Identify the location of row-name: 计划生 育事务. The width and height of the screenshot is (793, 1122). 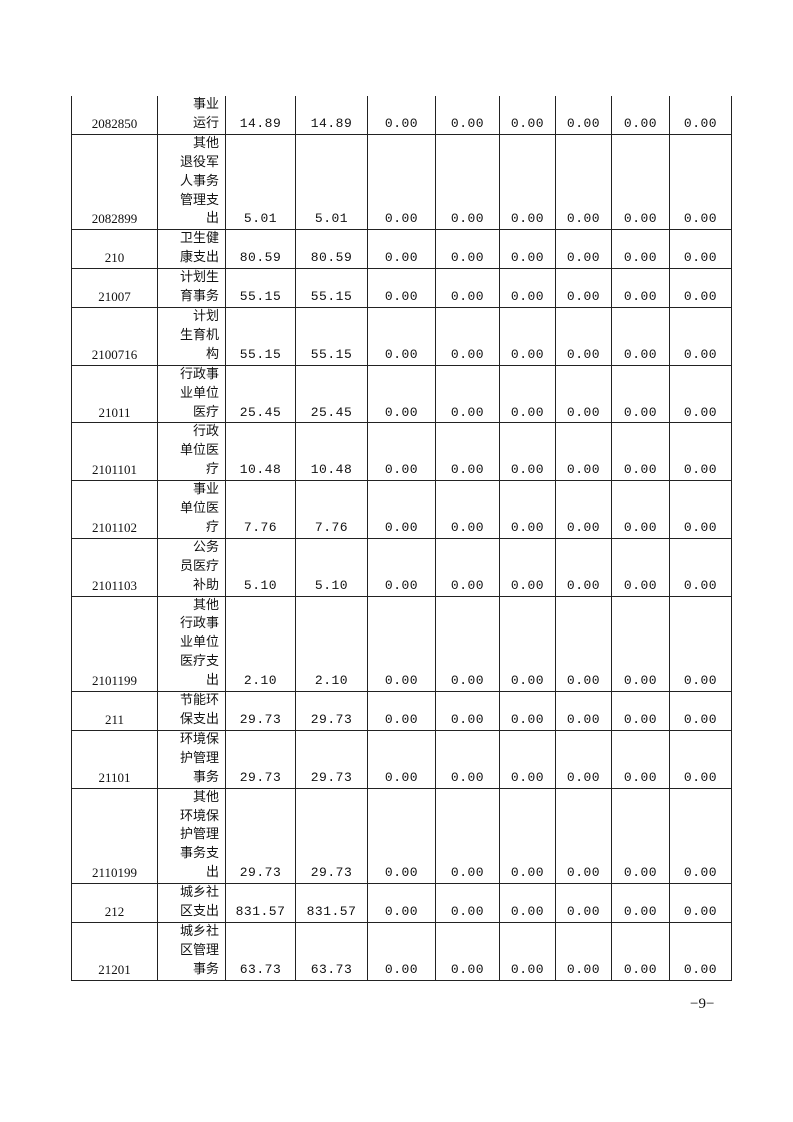
(191, 288).